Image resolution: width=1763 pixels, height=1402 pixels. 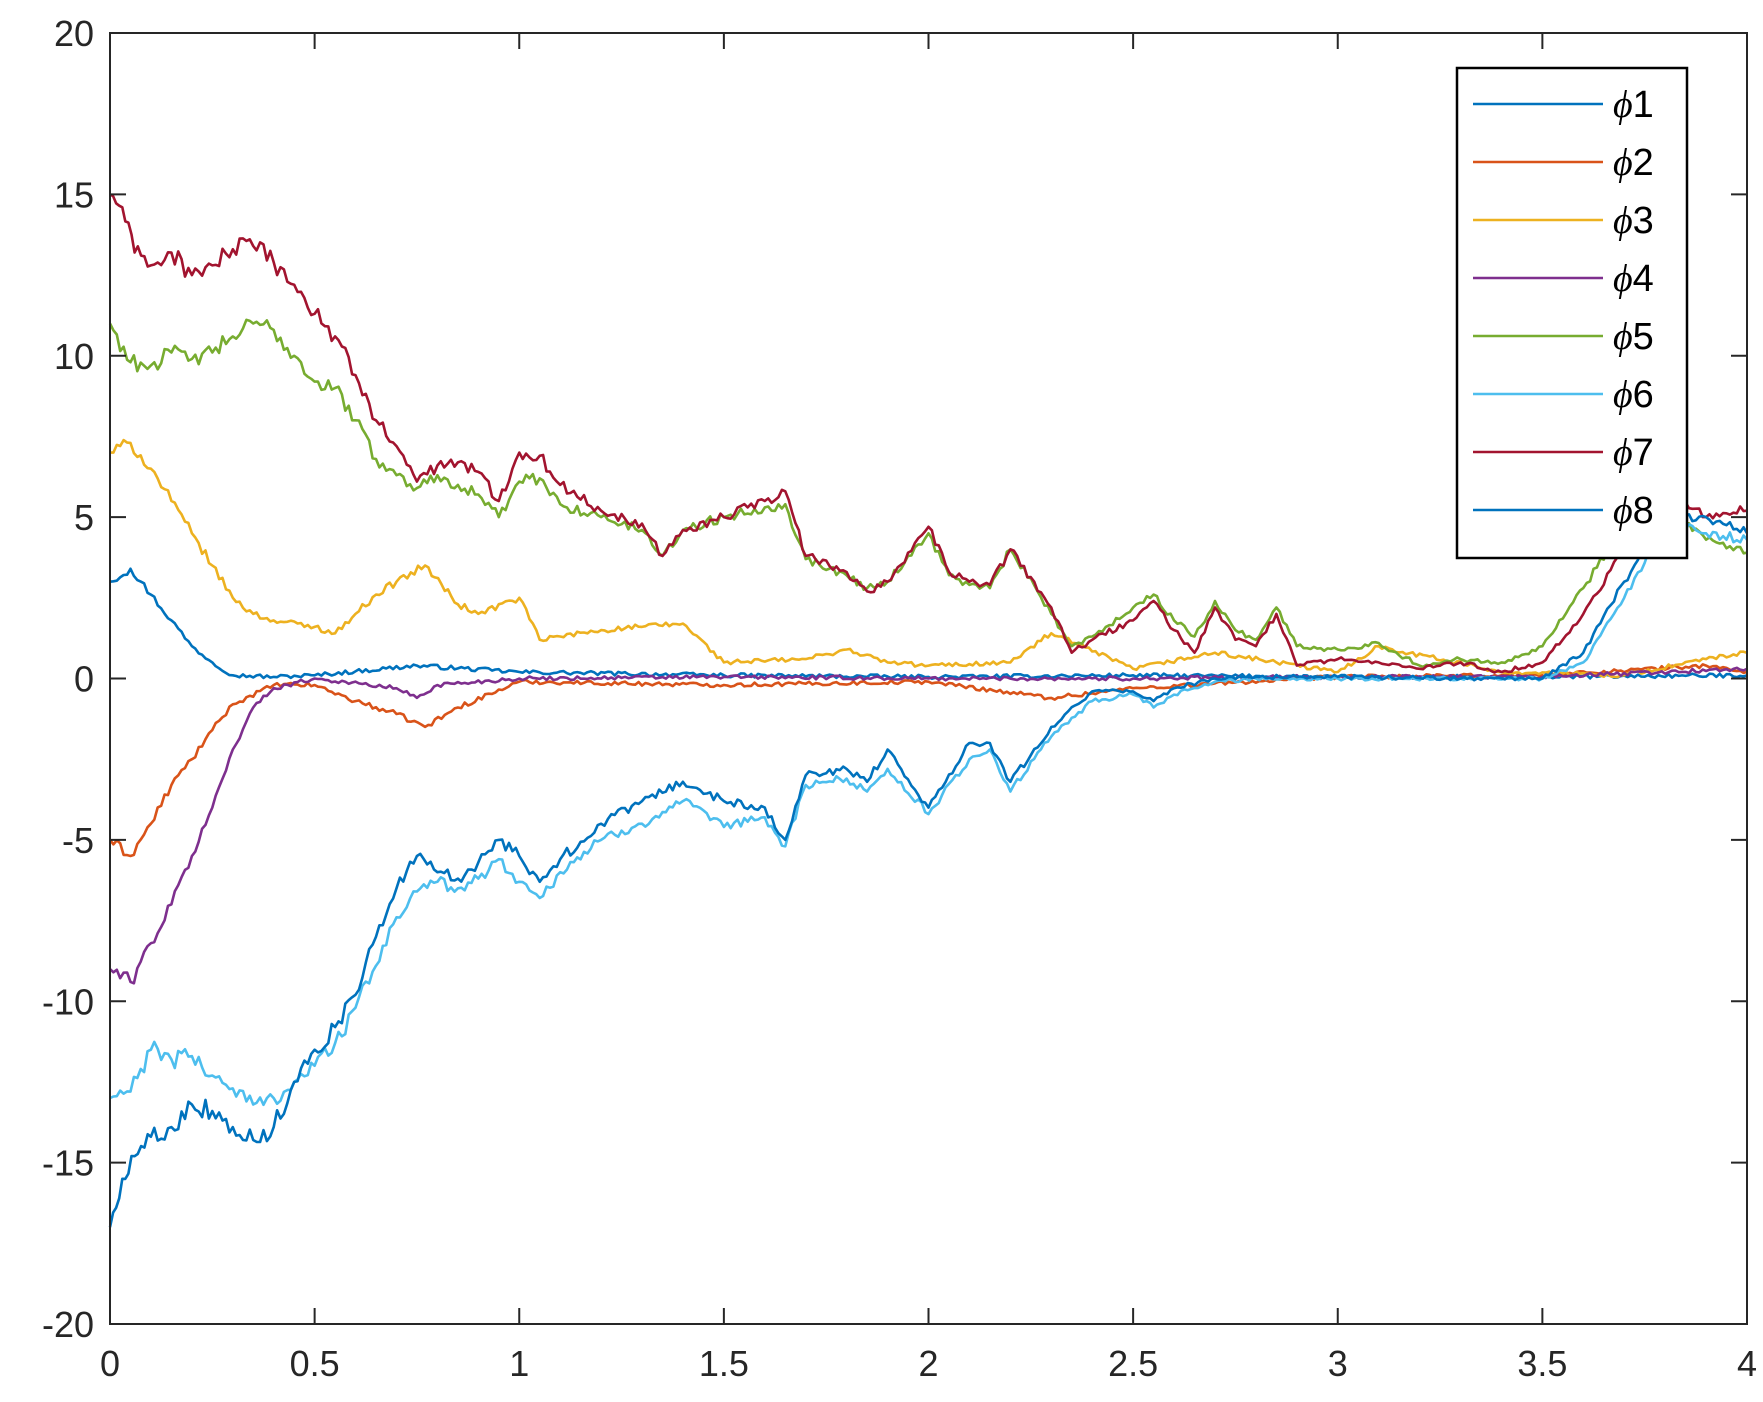 What do you see at coordinates (110, 1363) in the screenshot?
I see `x-tick-label: 0` at bounding box center [110, 1363].